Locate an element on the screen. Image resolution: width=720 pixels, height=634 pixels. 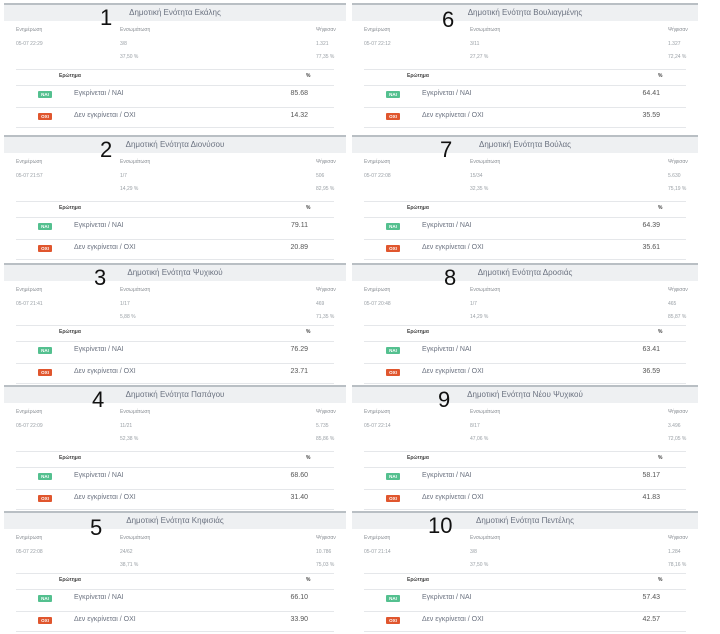
turnout-percent: 77,35 % is located at coordinates (325, 57).